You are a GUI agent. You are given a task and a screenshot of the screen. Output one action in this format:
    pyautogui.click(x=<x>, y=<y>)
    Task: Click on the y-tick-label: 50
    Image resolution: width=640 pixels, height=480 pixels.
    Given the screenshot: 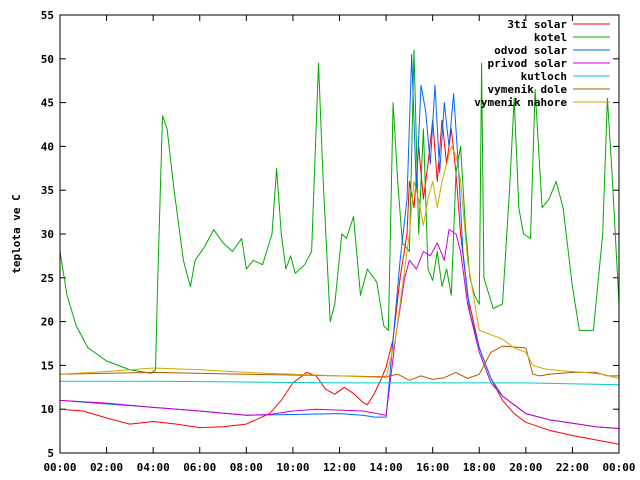 What is the action you would take?
    pyautogui.click(x=47, y=59)
    